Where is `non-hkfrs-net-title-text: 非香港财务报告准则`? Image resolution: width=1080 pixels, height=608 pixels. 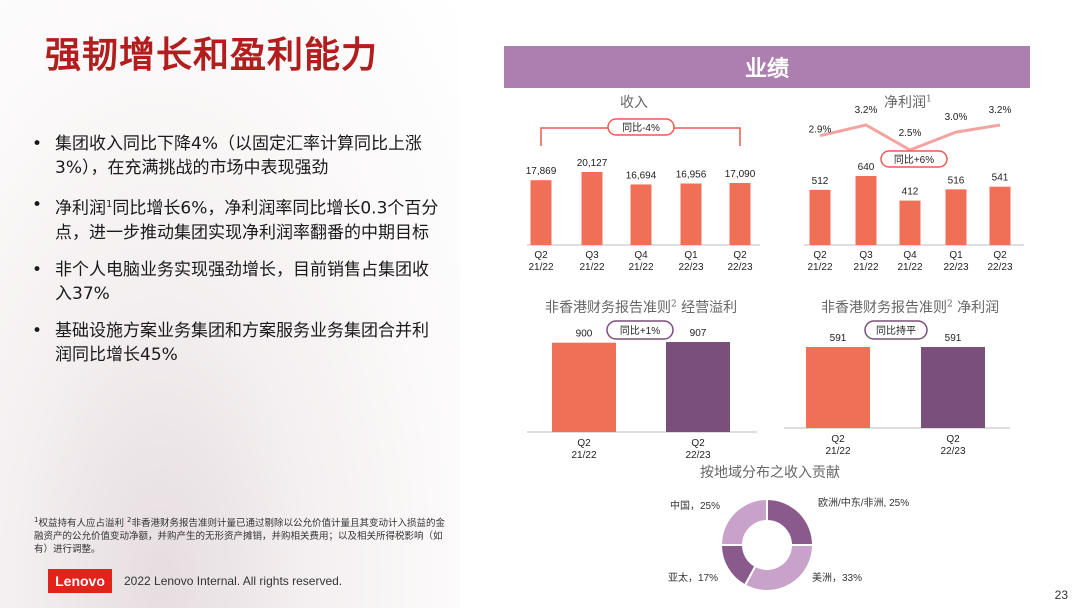
non-hkfrs-net-title-text: 非香港财务报告准则 is located at coordinates (884, 308).